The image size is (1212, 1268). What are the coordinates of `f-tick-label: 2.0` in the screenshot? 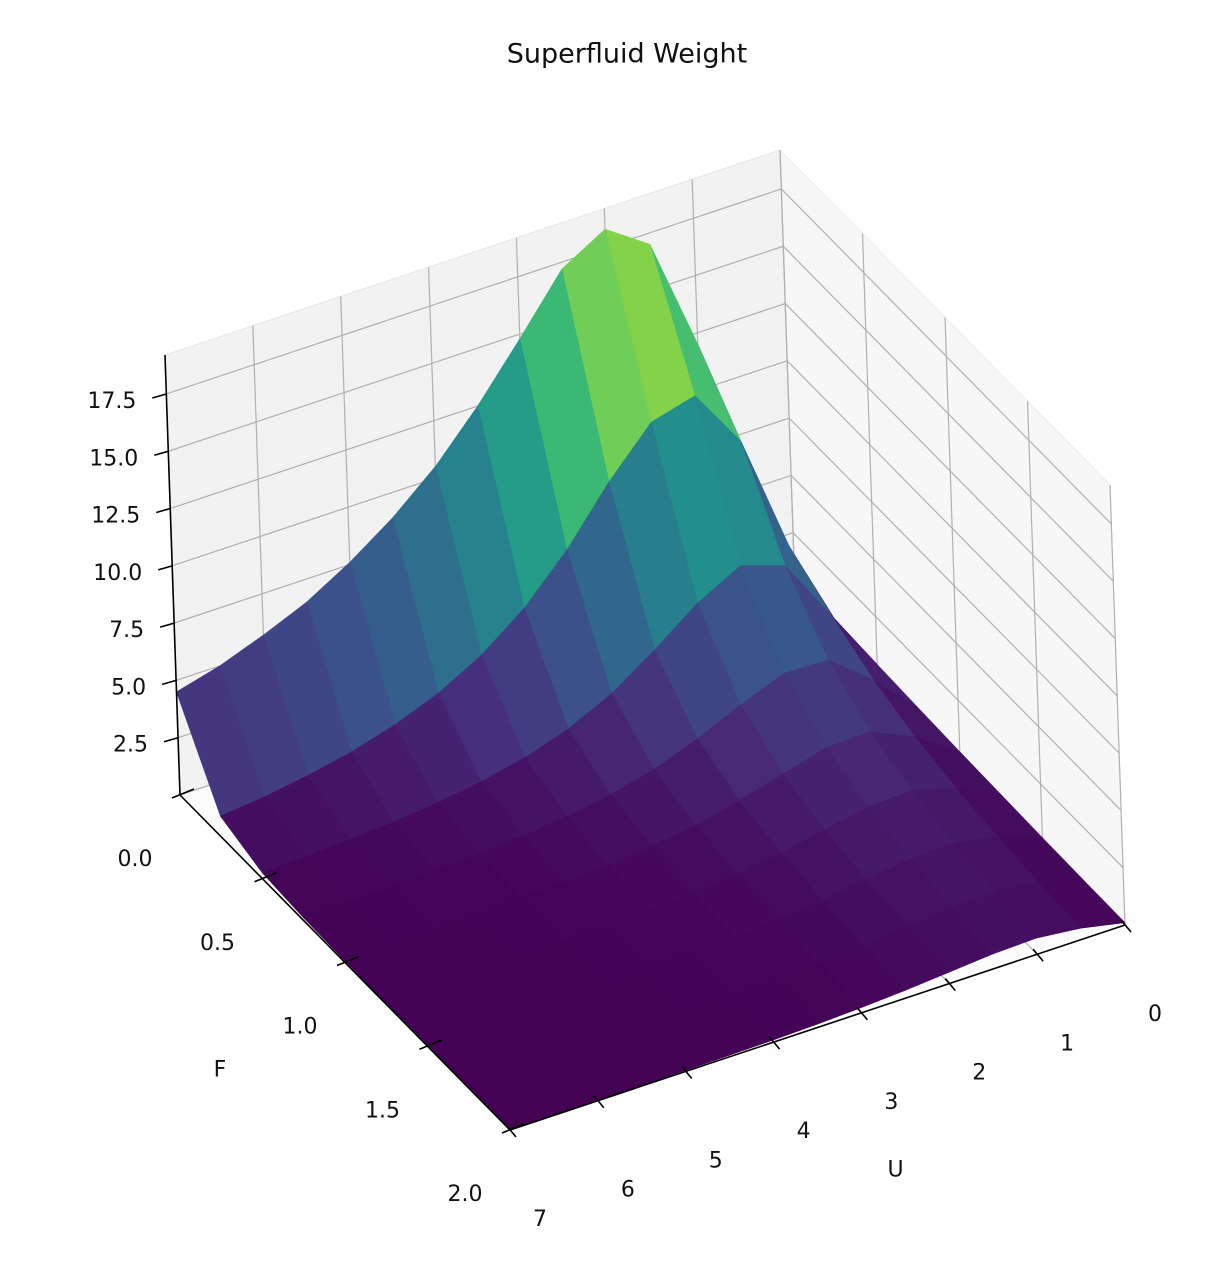 It's located at (465, 1194).